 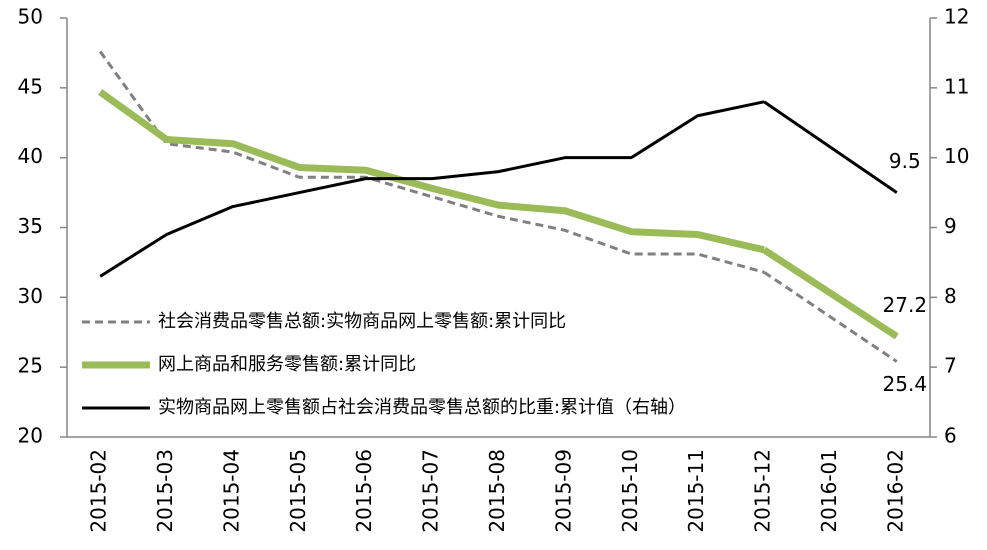 I want to click on x-tick-label: 2015-03, so click(x=165, y=491).